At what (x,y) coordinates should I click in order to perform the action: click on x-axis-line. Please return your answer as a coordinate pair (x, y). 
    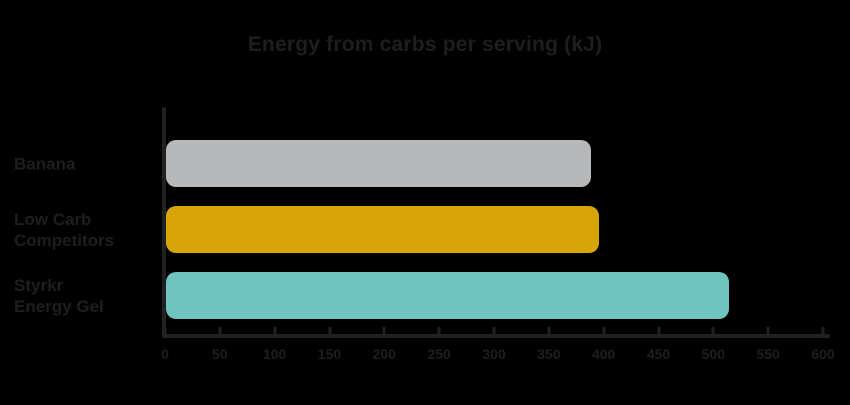
    Looking at the image, I should click on (496, 336).